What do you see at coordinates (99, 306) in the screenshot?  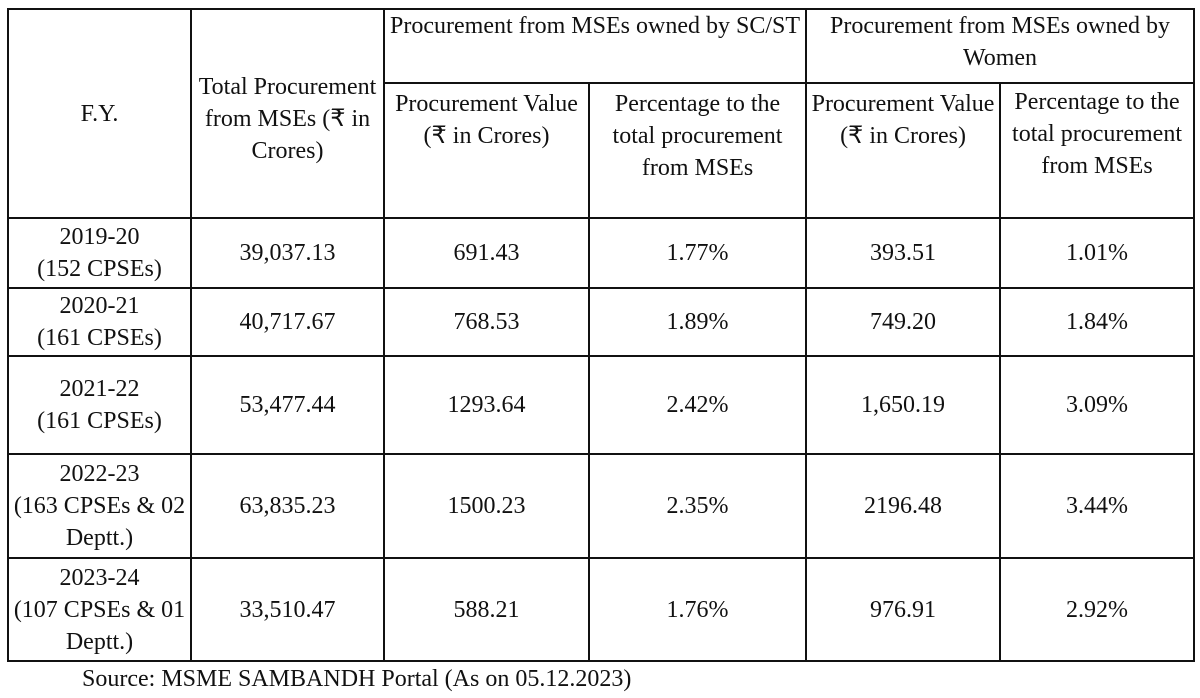 I see `fy-year: 2020-21` at bounding box center [99, 306].